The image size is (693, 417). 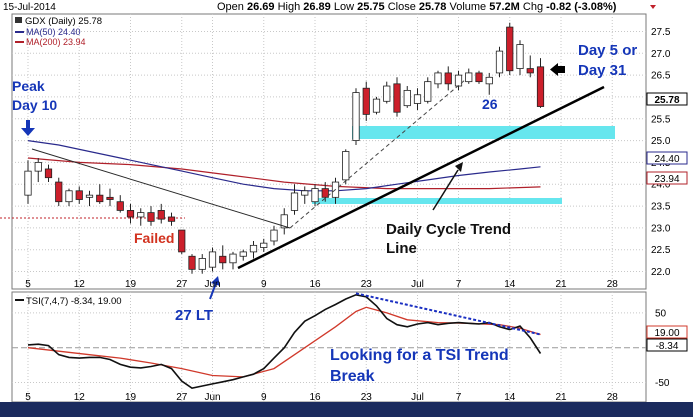 What do you see at coordinates (510, 397) in the screenshot?
I see `x-tick-label-tsi: 14` at bounding box center [510, 397].